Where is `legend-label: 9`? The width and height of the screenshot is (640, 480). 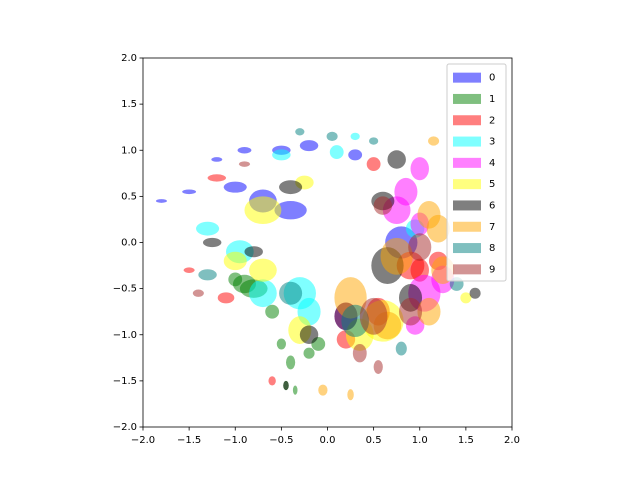
legend-label: 9 is located at coordinates (492, 269).